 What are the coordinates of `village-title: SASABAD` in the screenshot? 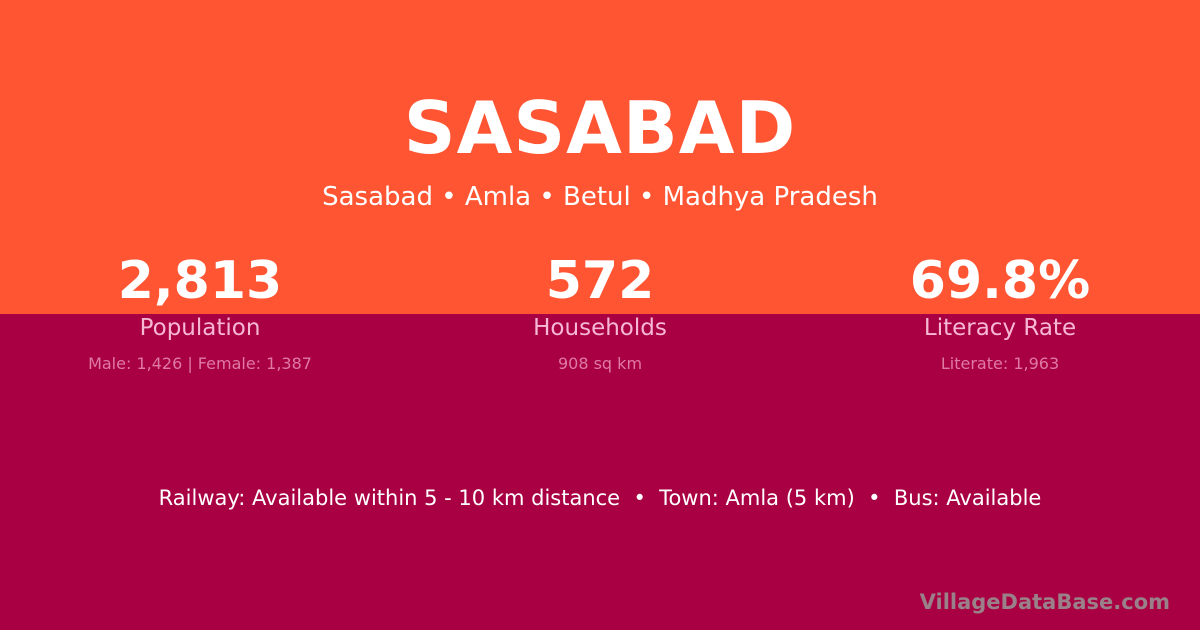 It's located at (600, 128).